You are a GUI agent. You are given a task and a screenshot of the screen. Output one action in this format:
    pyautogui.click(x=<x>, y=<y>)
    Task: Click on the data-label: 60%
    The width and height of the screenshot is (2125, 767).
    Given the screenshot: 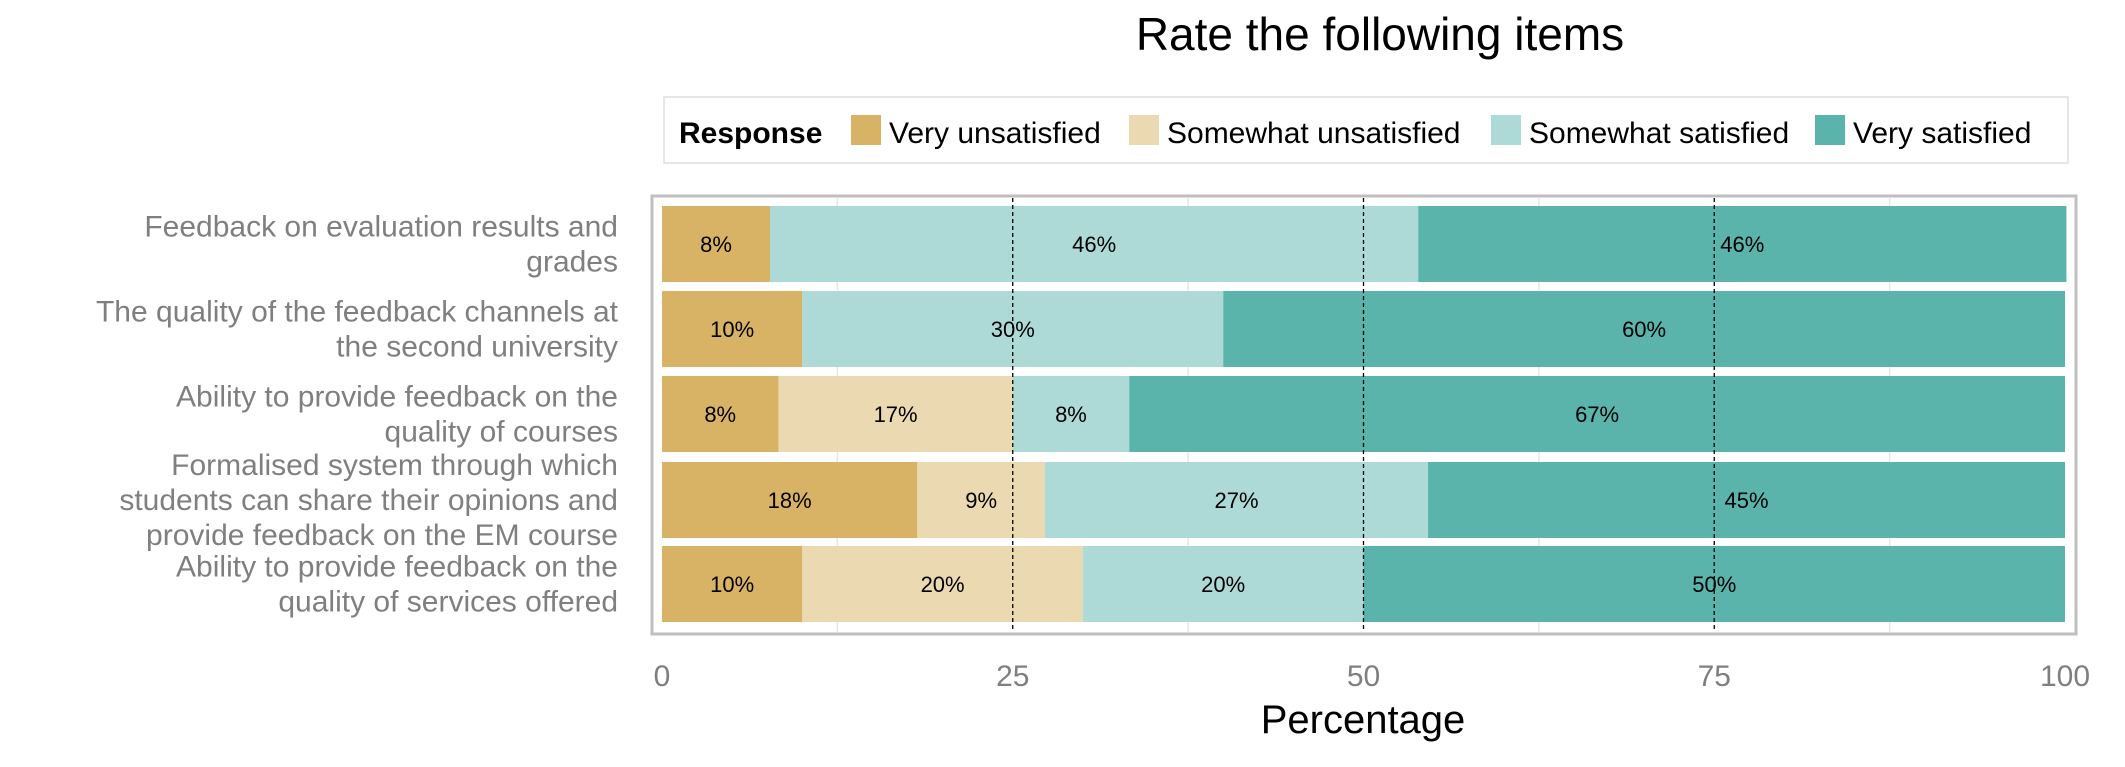 What is the action you would take?
    pyautogui.click(x=1644, y=329)
    